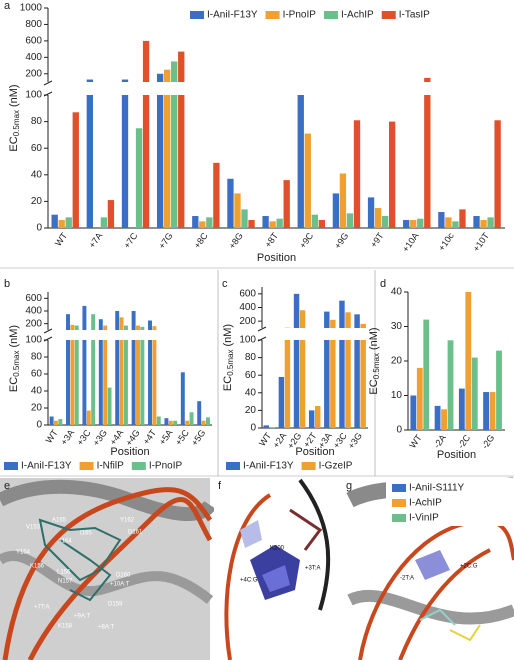  Describe the element at coordinates (33, 528) in the screenshot. I see `structure-annotation: V153` at that location.